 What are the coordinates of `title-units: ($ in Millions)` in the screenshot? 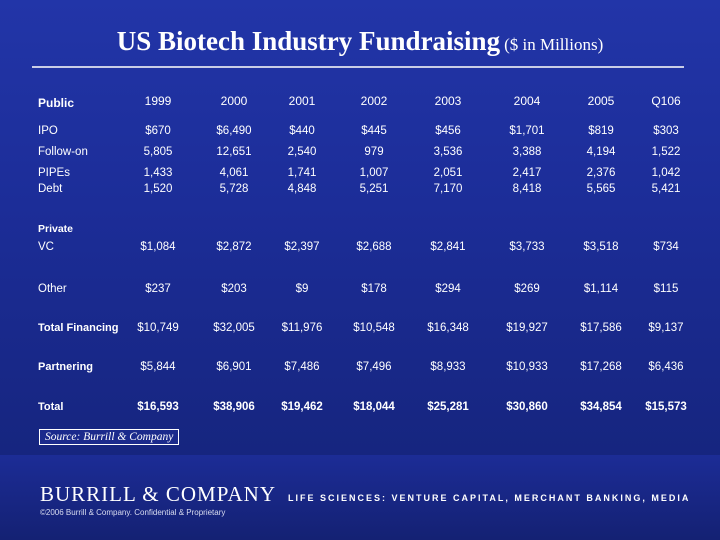 It's located at (554, 44).